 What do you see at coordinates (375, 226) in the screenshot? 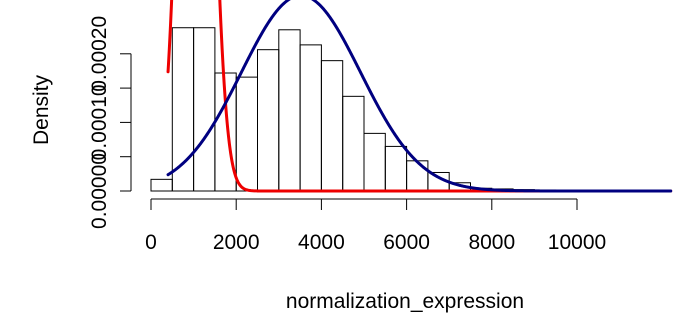
I see `x-axis: 0 2000 4000 6000 8000 10000` at bounding box center [375, 226].